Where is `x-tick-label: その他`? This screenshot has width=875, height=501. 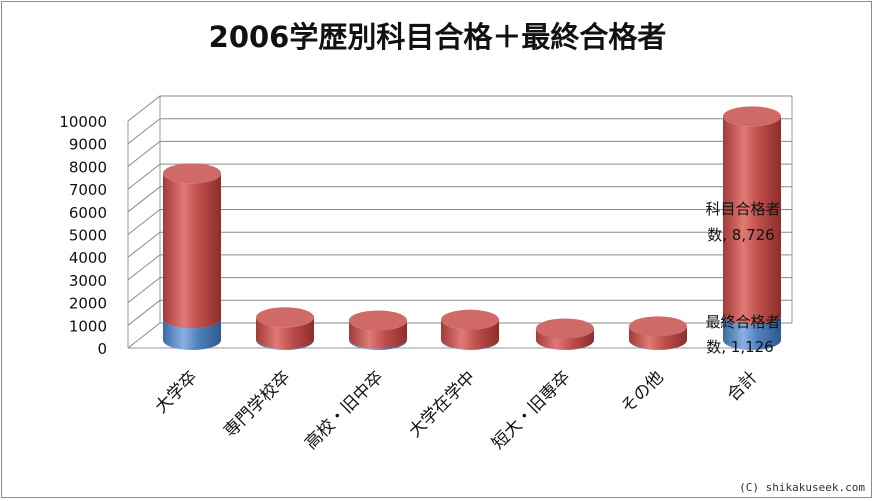
x-tick-label: その他 is located at coordinates (642, 392).